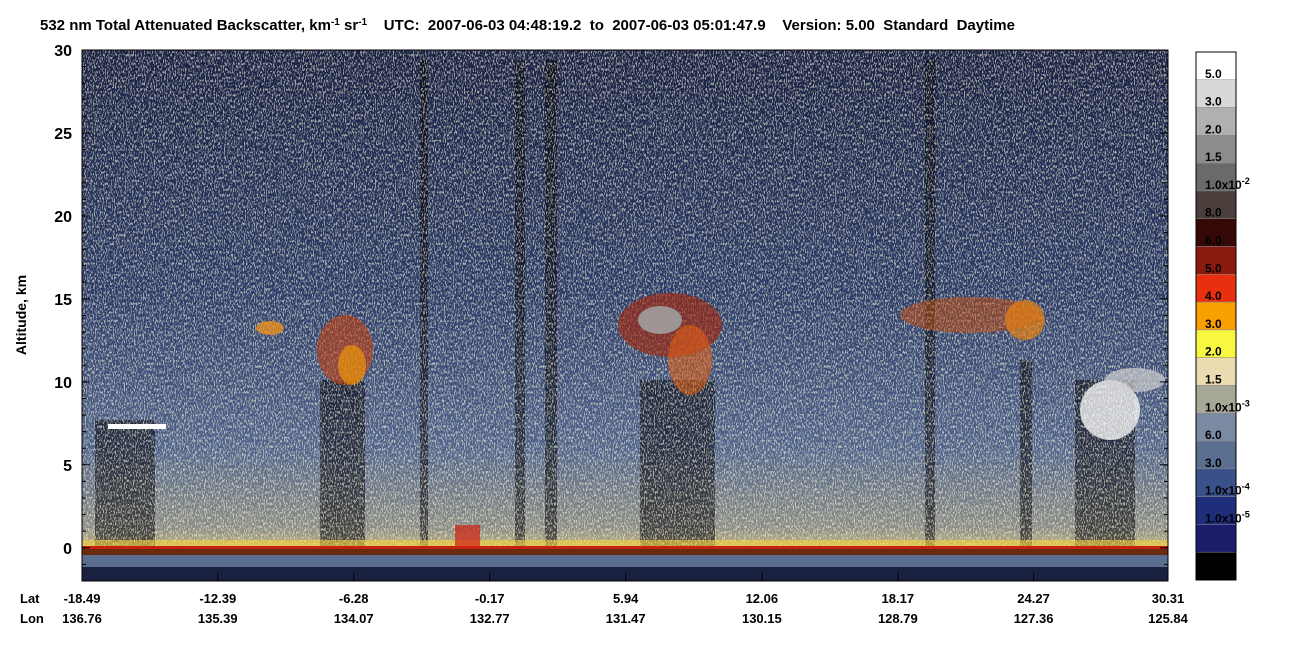 The image size is (1300, 672). Describe the element at coordinates (626, 598) in the screenshot. I see `x-tick-label: 5.94` at that location.